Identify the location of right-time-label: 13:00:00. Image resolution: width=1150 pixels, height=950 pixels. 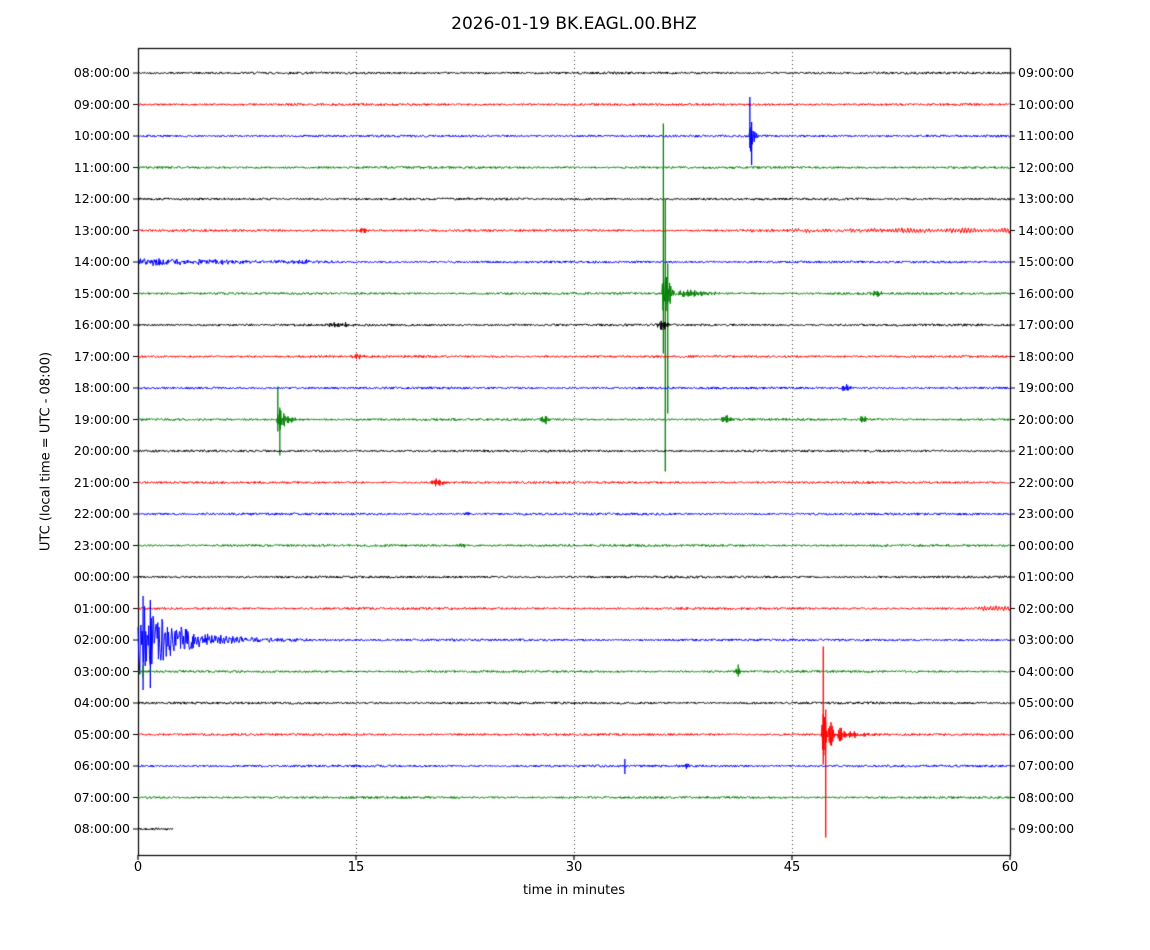
(1046, 198).